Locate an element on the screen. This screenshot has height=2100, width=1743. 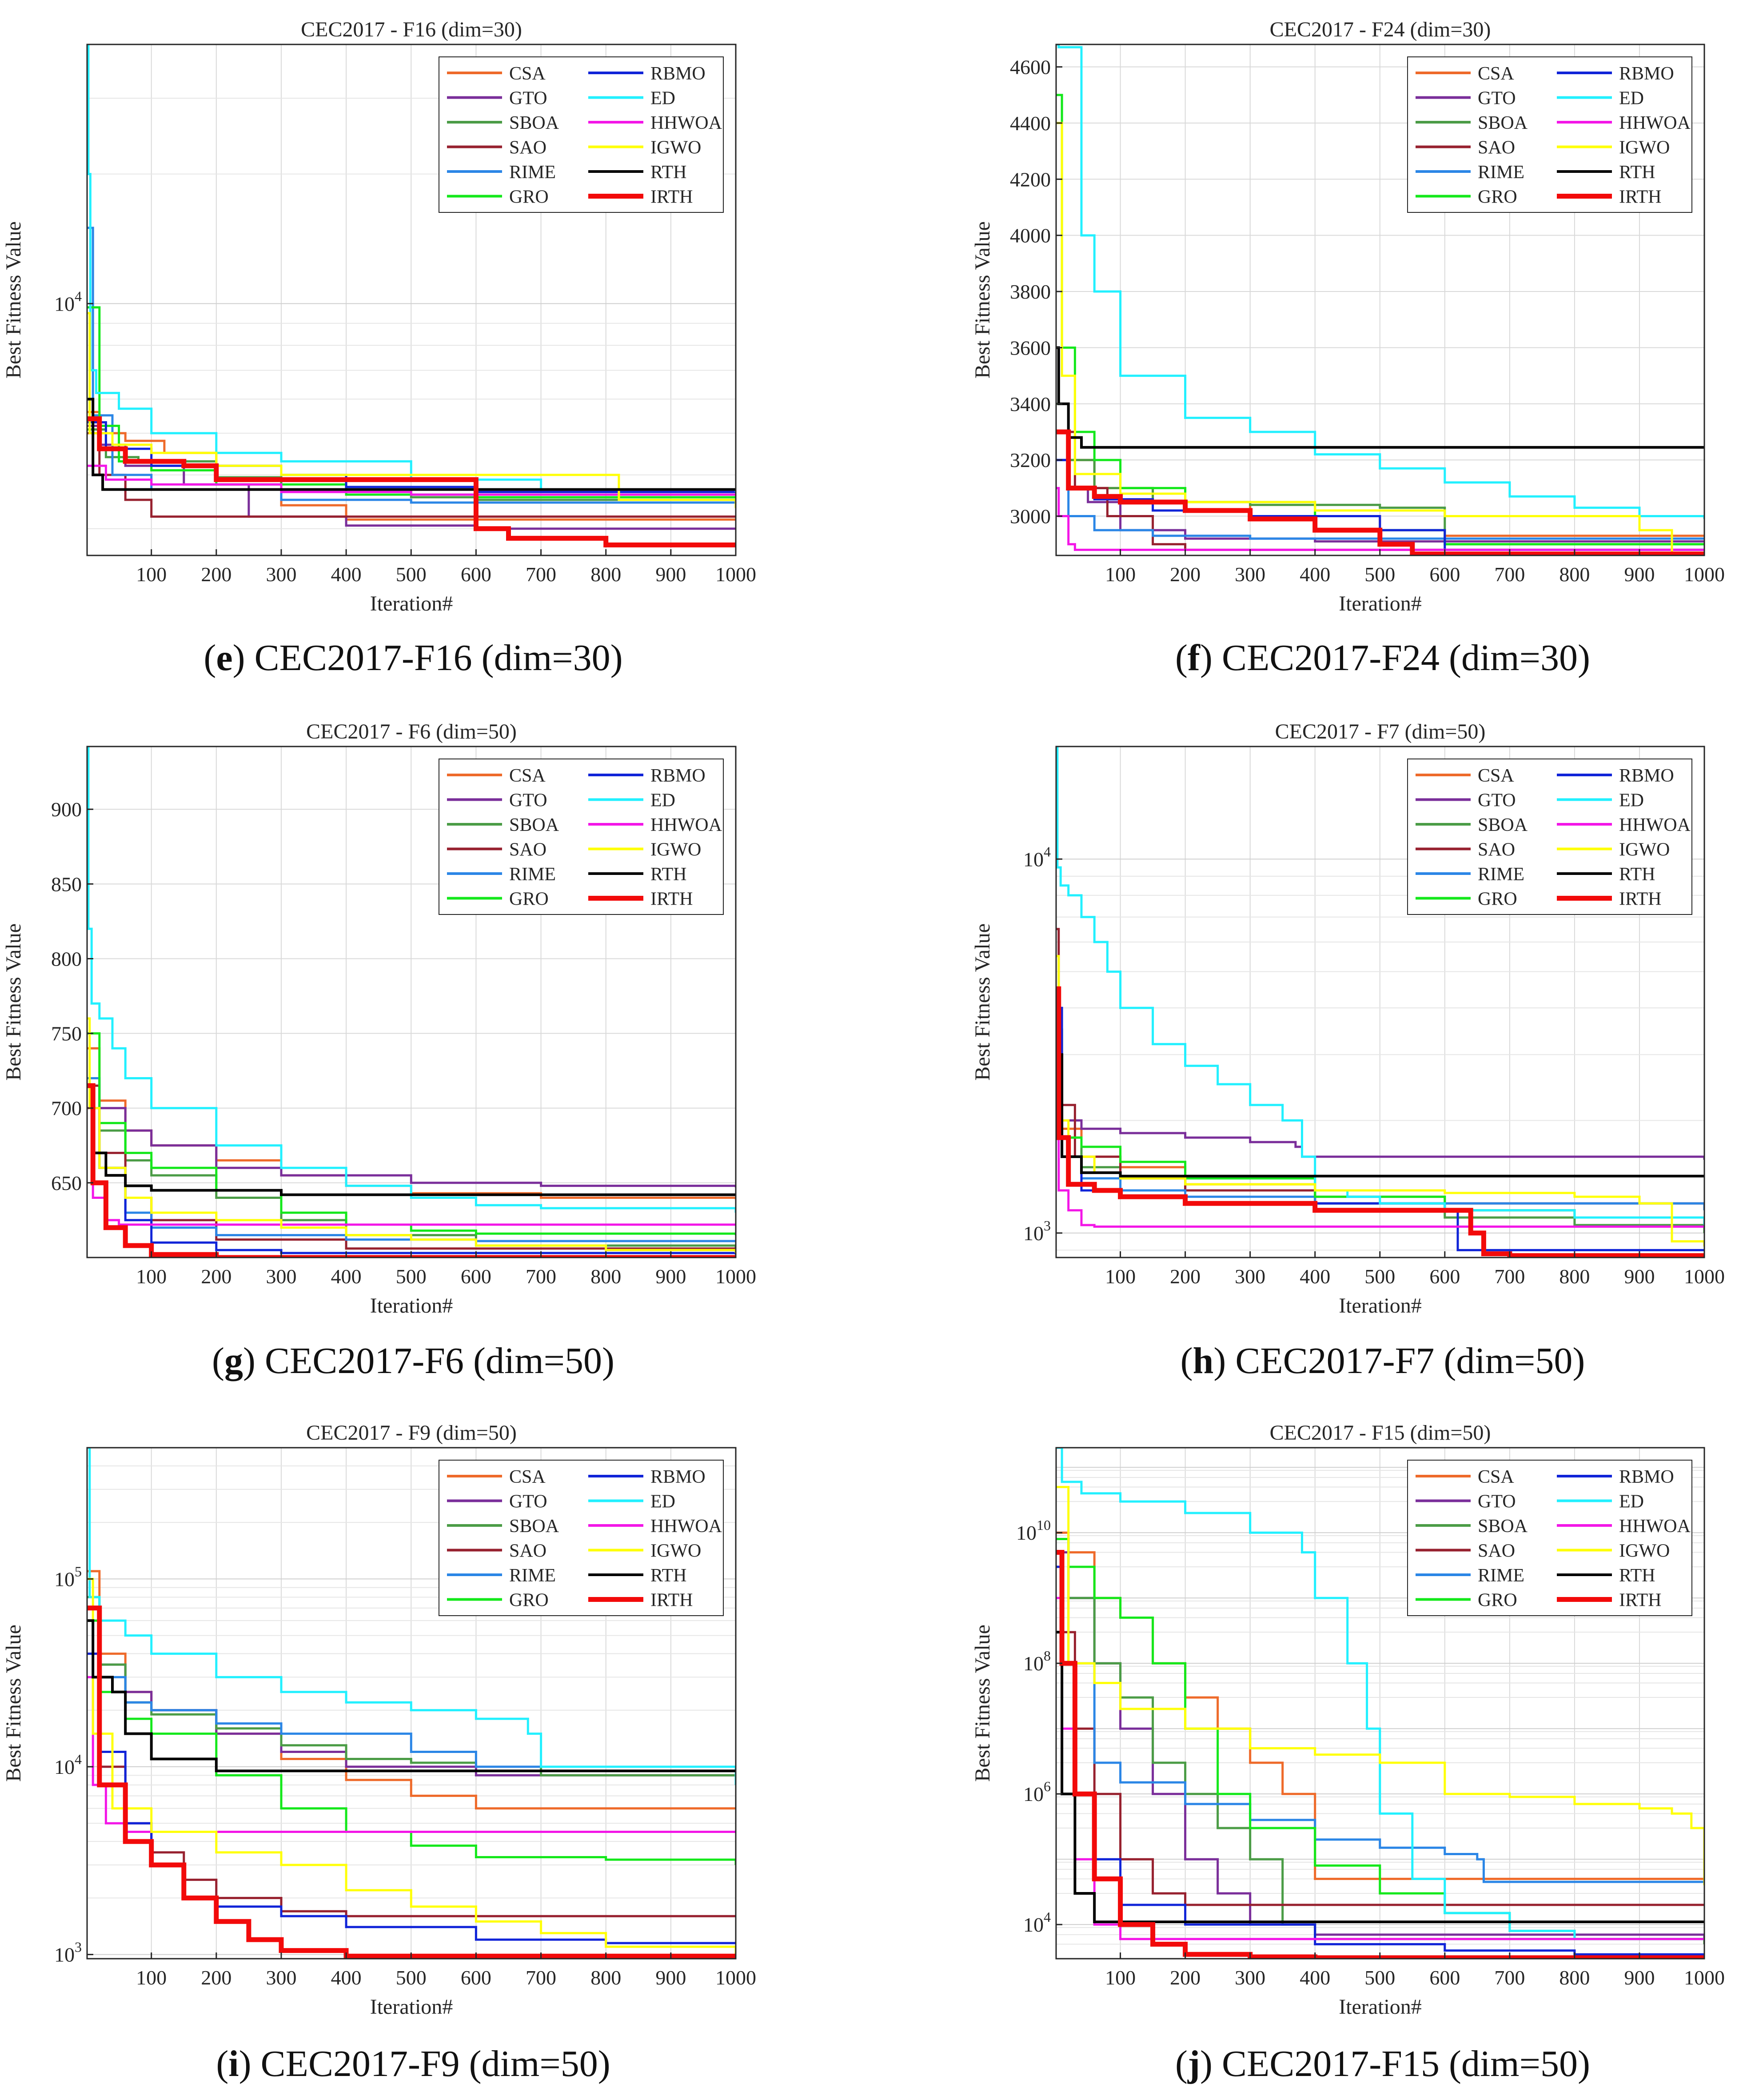
x-tick-label: 900 is located at coordinates (670, 1977).